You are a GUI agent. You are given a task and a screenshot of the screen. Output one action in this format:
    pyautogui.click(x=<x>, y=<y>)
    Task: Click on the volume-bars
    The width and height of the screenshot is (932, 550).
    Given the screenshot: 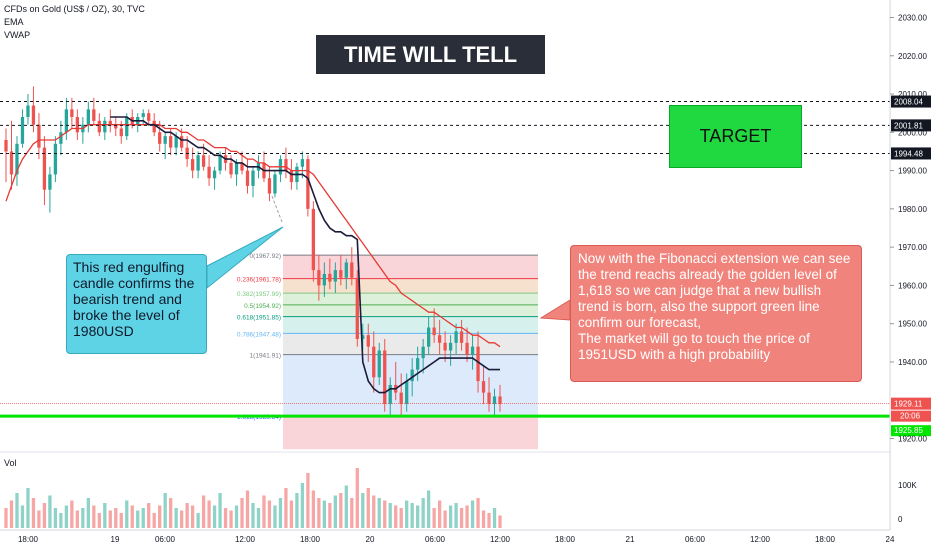 What is the action you would take?
    pyautogui.click(x=253, y=498)
    